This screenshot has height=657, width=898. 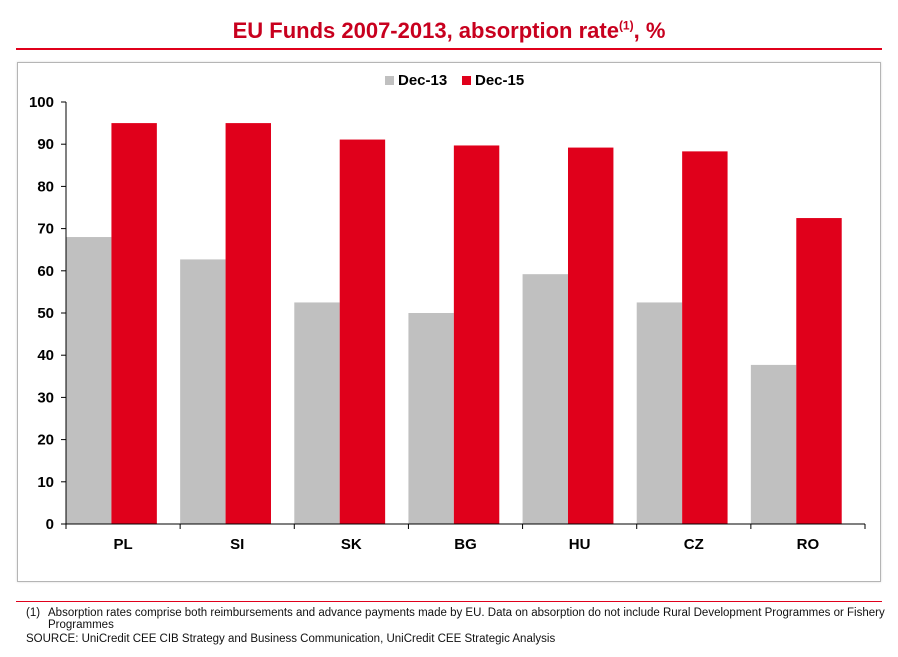 What do you see at coordinates (659, 413) in the screenshot?
I see `bar-dec-13-cz` at bounding box center [659, 413].